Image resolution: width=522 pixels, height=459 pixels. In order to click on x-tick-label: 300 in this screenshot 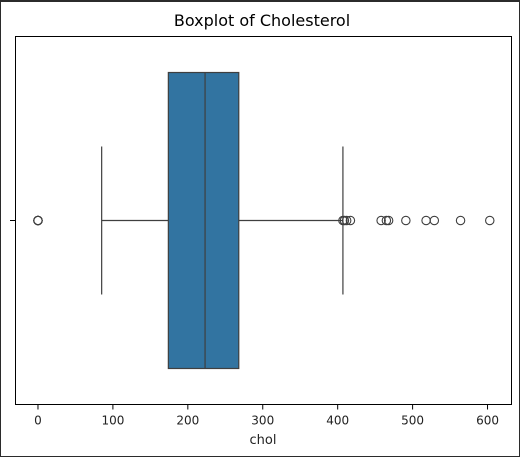, I will do `click(262, 421)`.